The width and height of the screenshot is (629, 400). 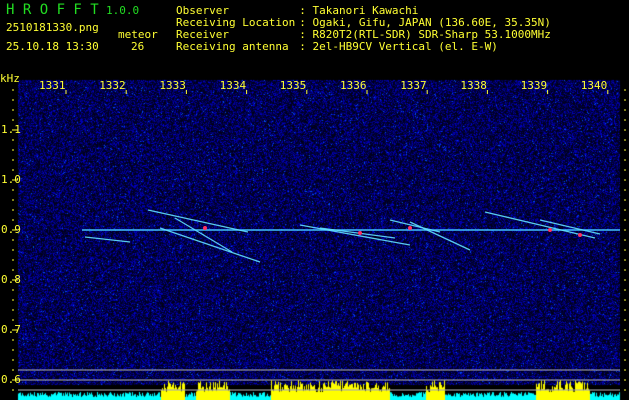 I want to click on info-value-location: : Ogaki, Gifu, JAPAN (136.60E, 35.35N), so click(x=425, y=22).